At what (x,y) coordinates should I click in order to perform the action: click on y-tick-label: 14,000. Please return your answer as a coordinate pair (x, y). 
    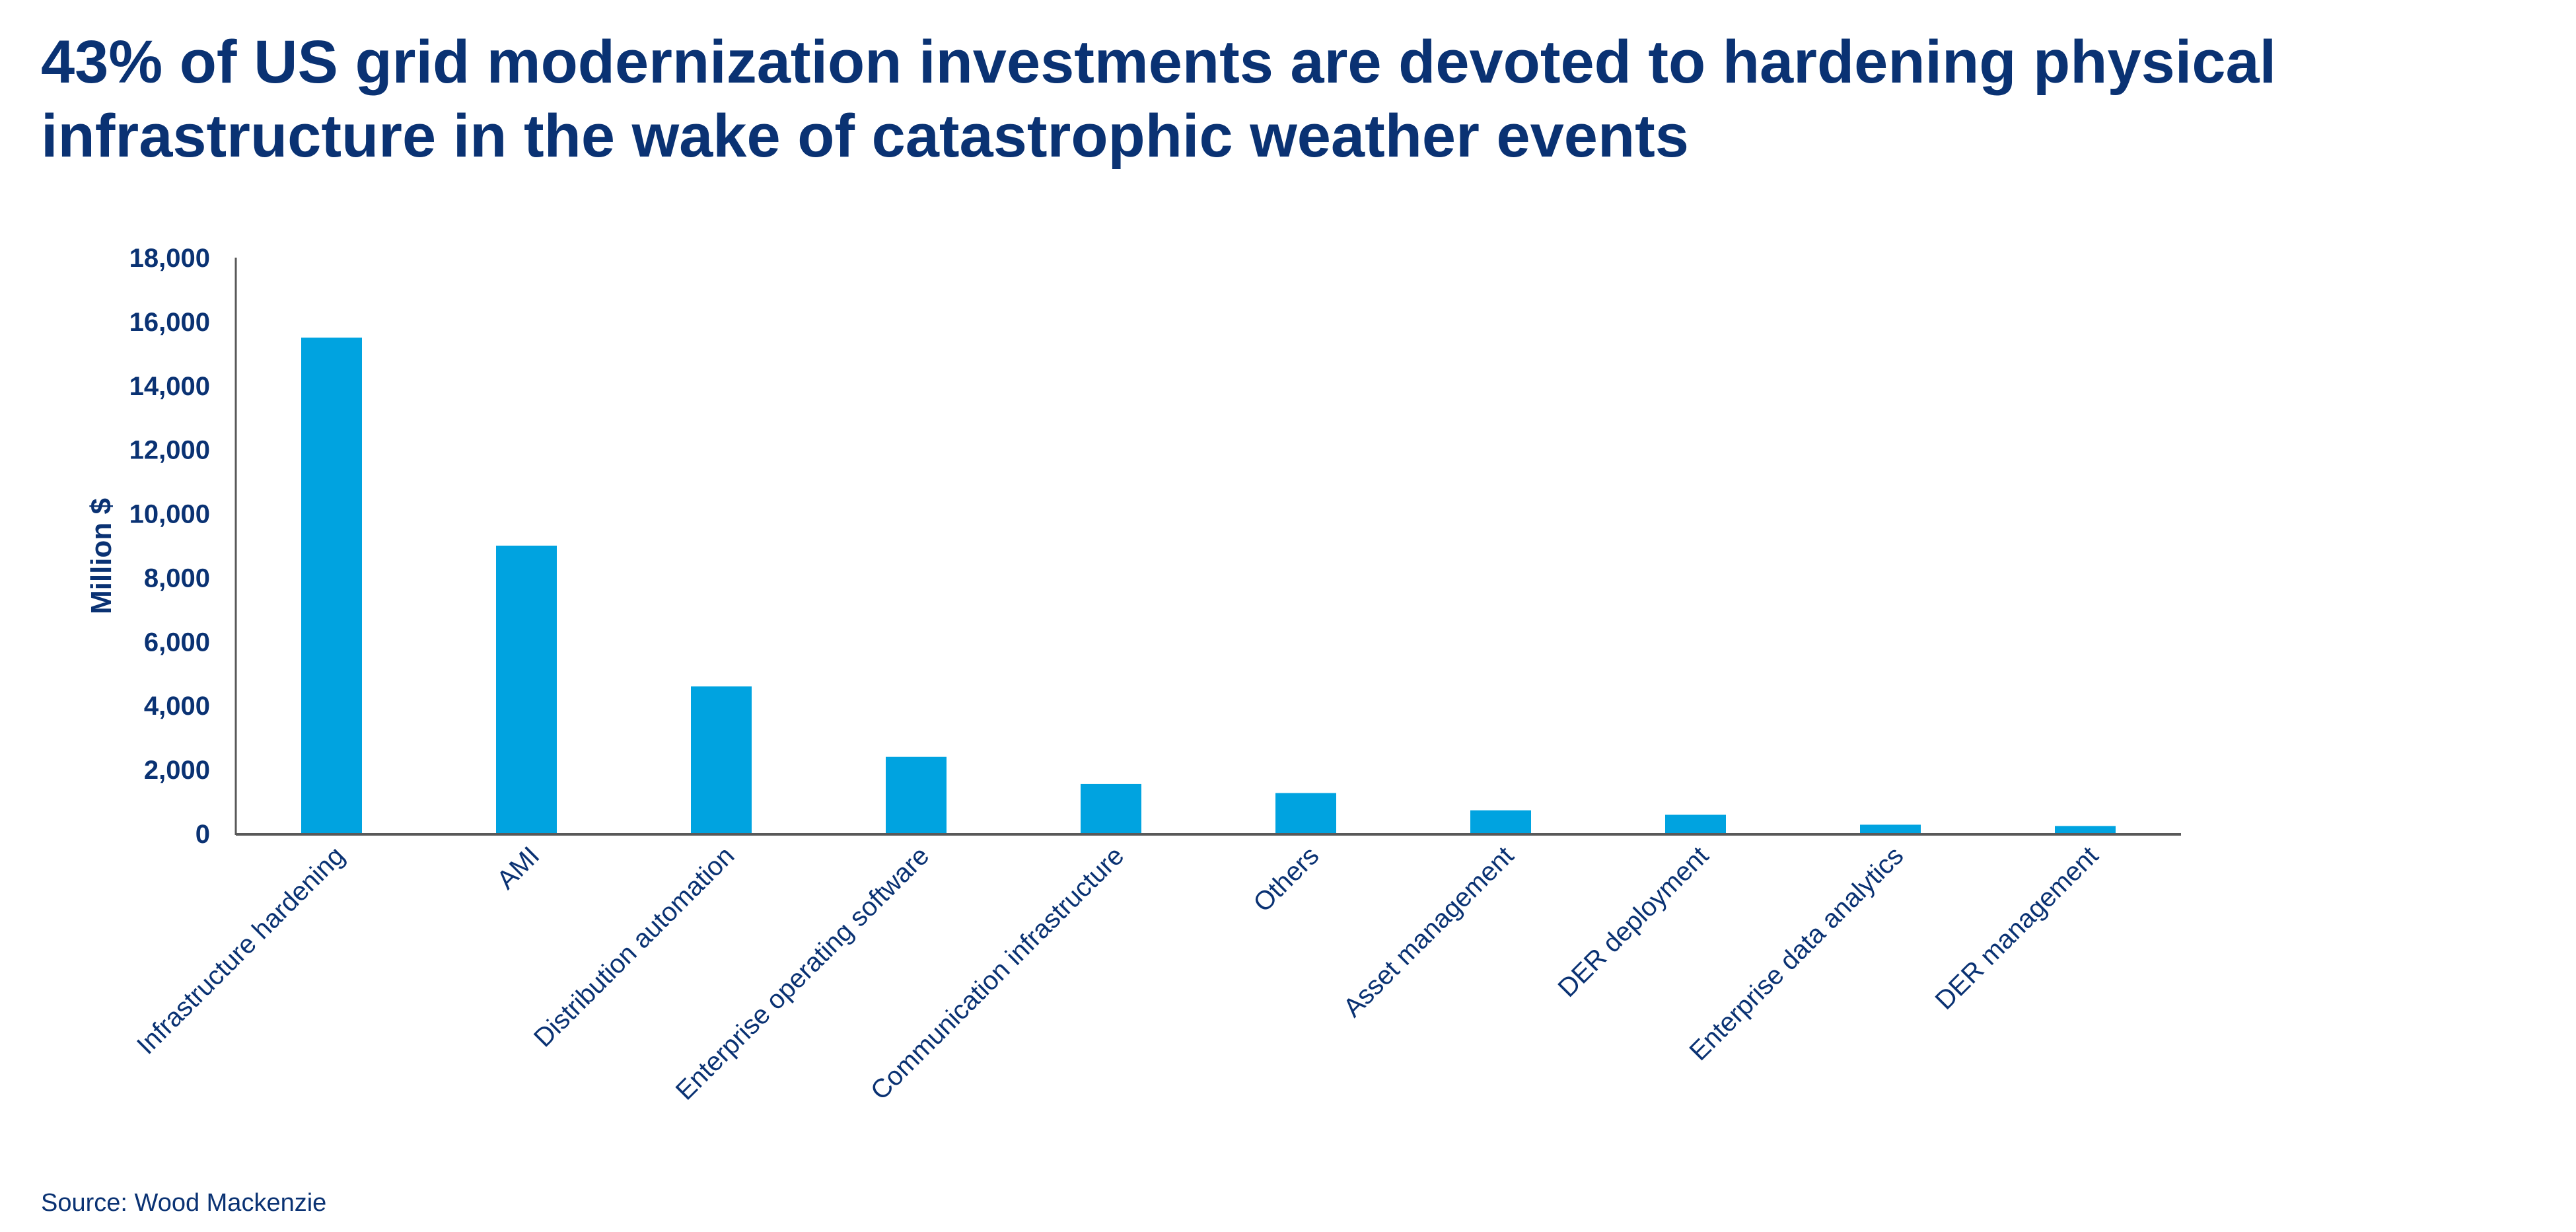
    Looking at the image, I should click on (169, 386).